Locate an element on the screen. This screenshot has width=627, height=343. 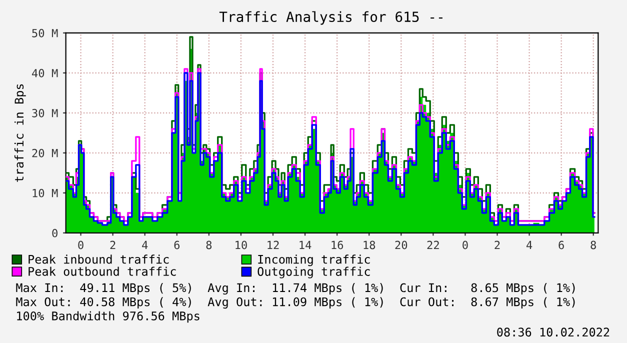
y-tick-label: 50 M is located at coordinates (45, 33).